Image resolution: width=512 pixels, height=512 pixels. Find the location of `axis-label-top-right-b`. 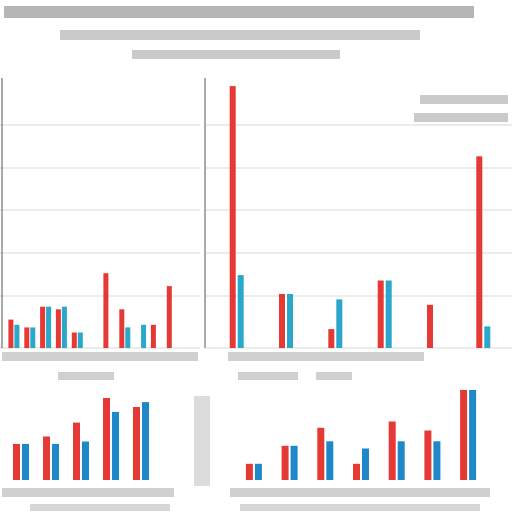

axis-label-top-right-b is located at coordinates (334, 376).